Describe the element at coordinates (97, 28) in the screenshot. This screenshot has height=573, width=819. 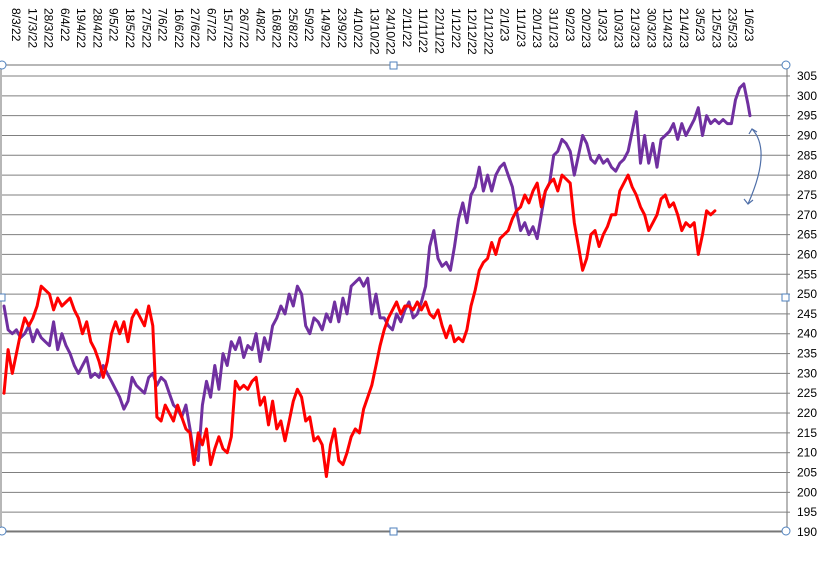
I see `x-tick-label: 28/4/22` at that location.